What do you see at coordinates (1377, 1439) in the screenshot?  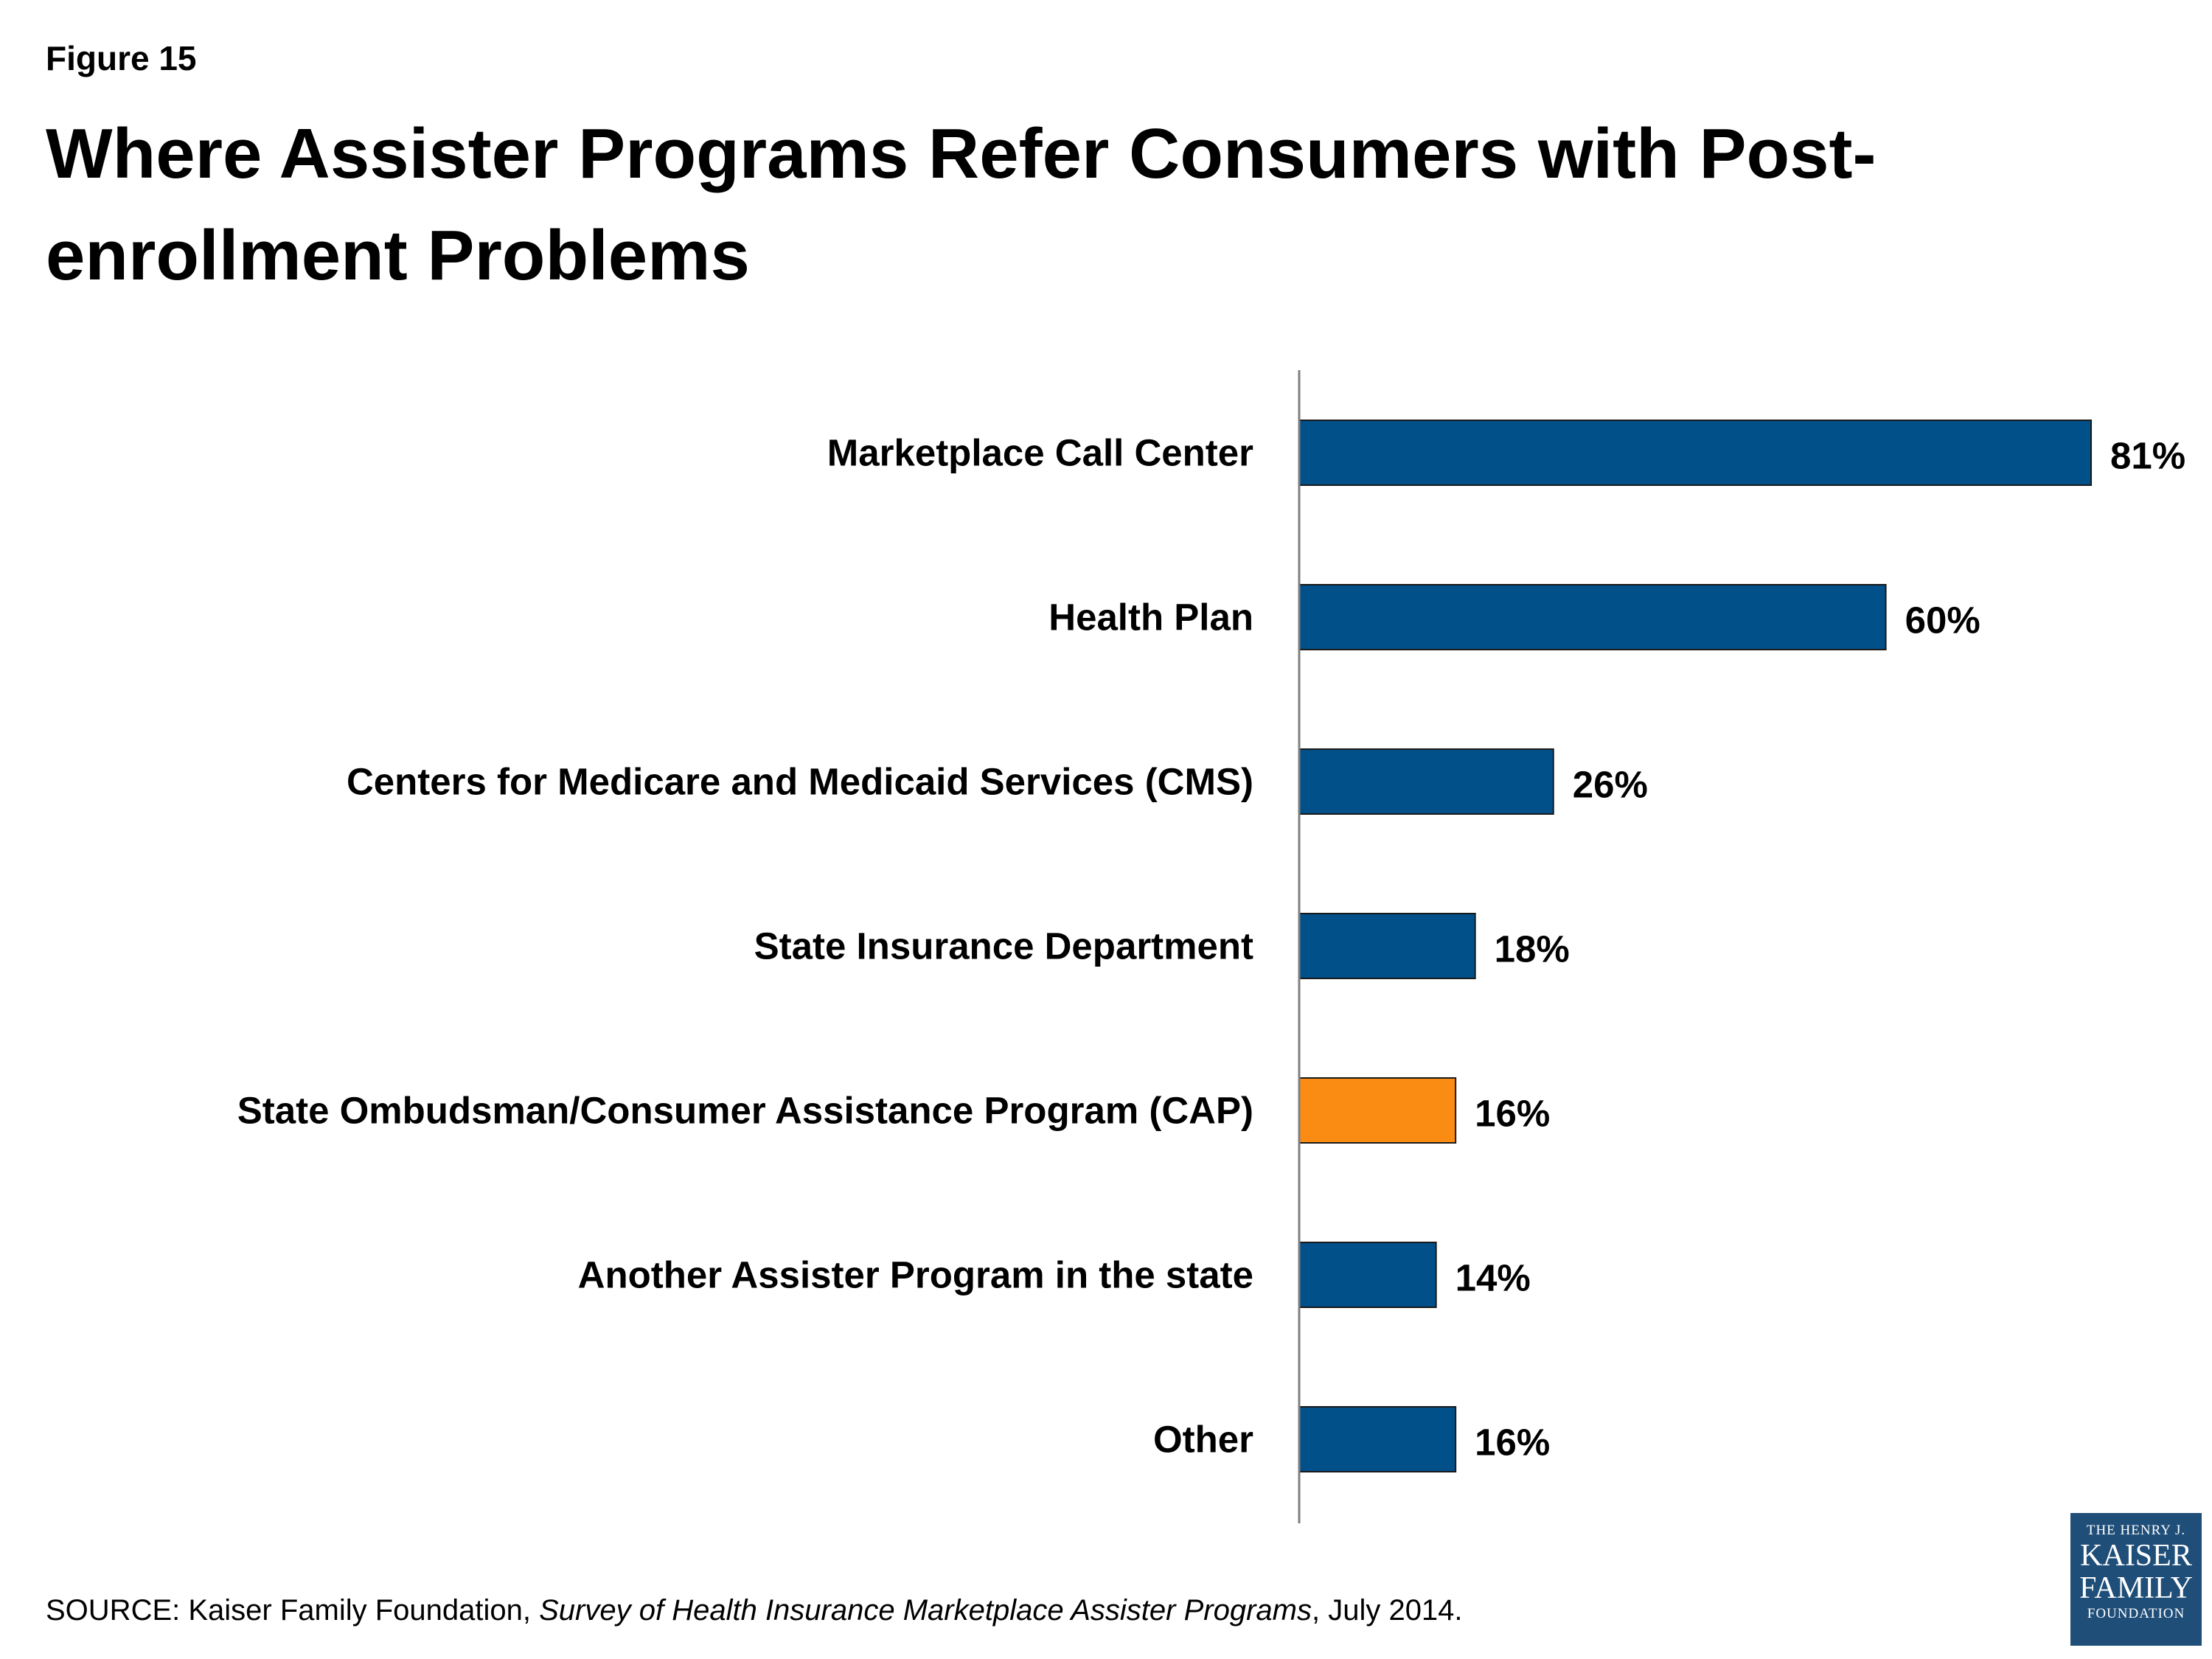 I see `bar-other` at bounding box center [1377, 1439].